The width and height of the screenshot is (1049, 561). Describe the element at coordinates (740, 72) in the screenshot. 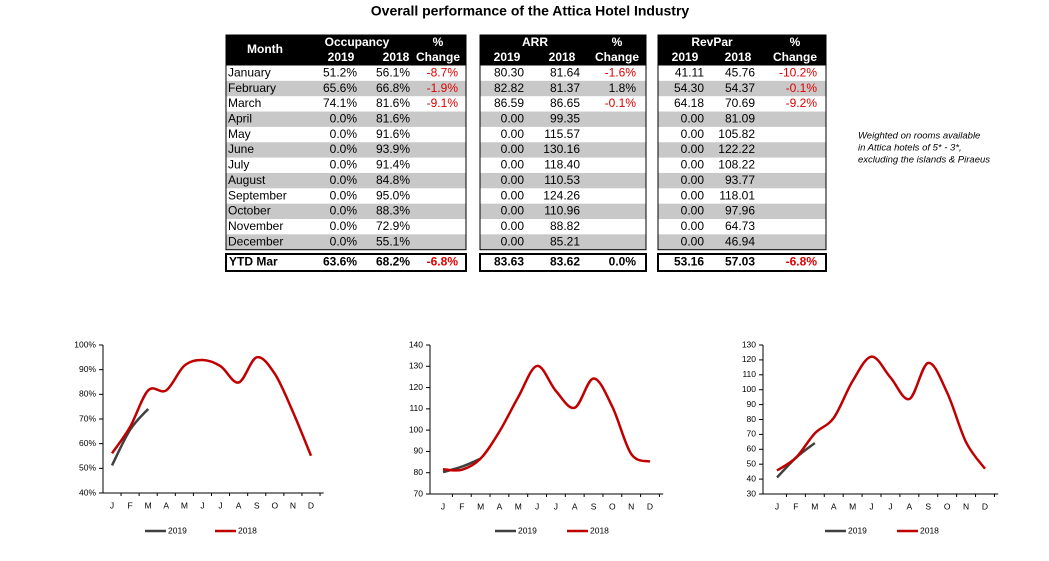

I see `table-cell: 45.76` at that location.